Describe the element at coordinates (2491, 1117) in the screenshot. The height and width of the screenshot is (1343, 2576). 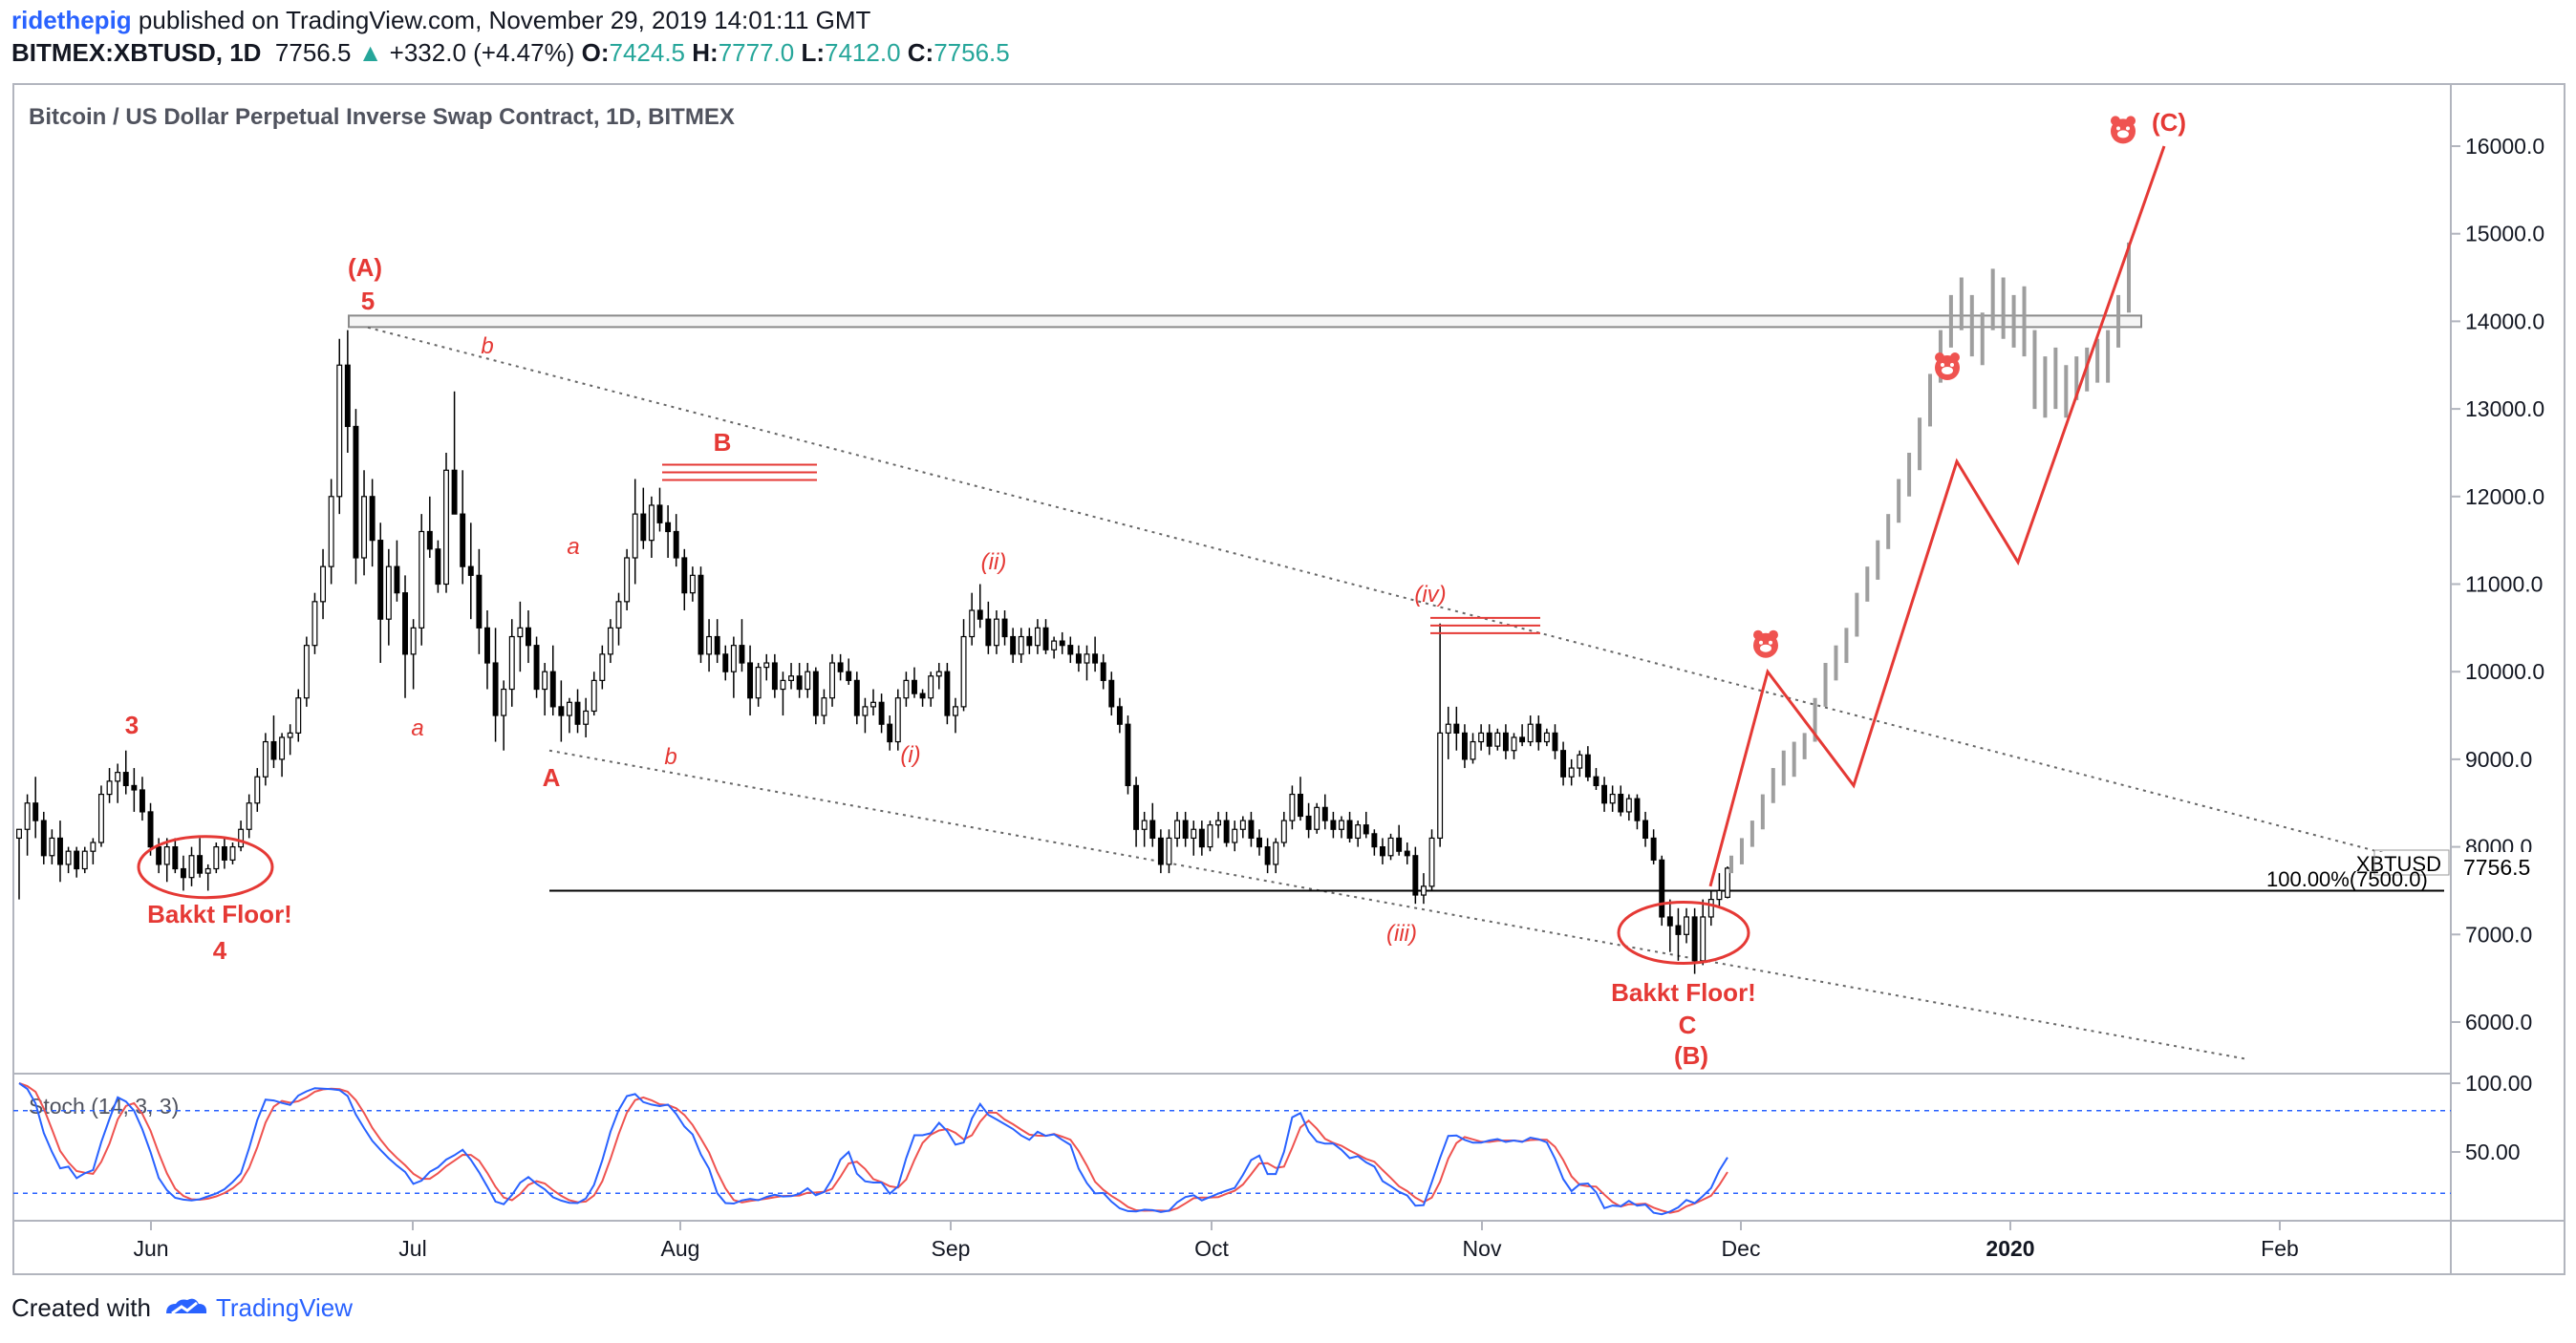
I see `stoch-axis: 100.00 50.00` at that location.